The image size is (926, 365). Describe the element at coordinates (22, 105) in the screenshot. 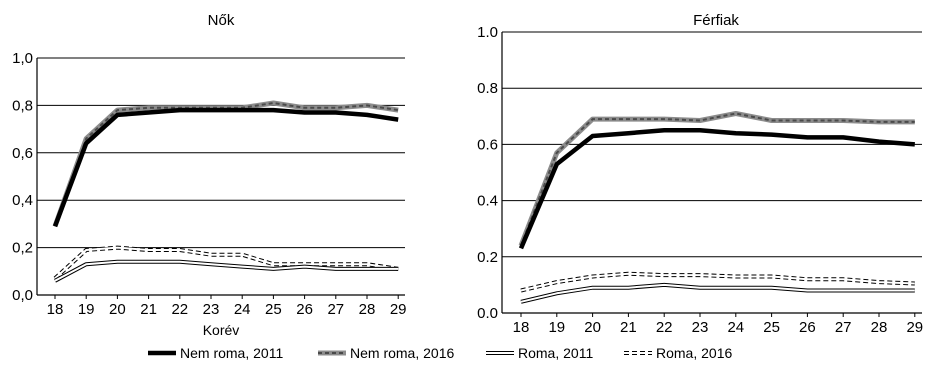

I see `y-tick-label: 0,8` at that location.